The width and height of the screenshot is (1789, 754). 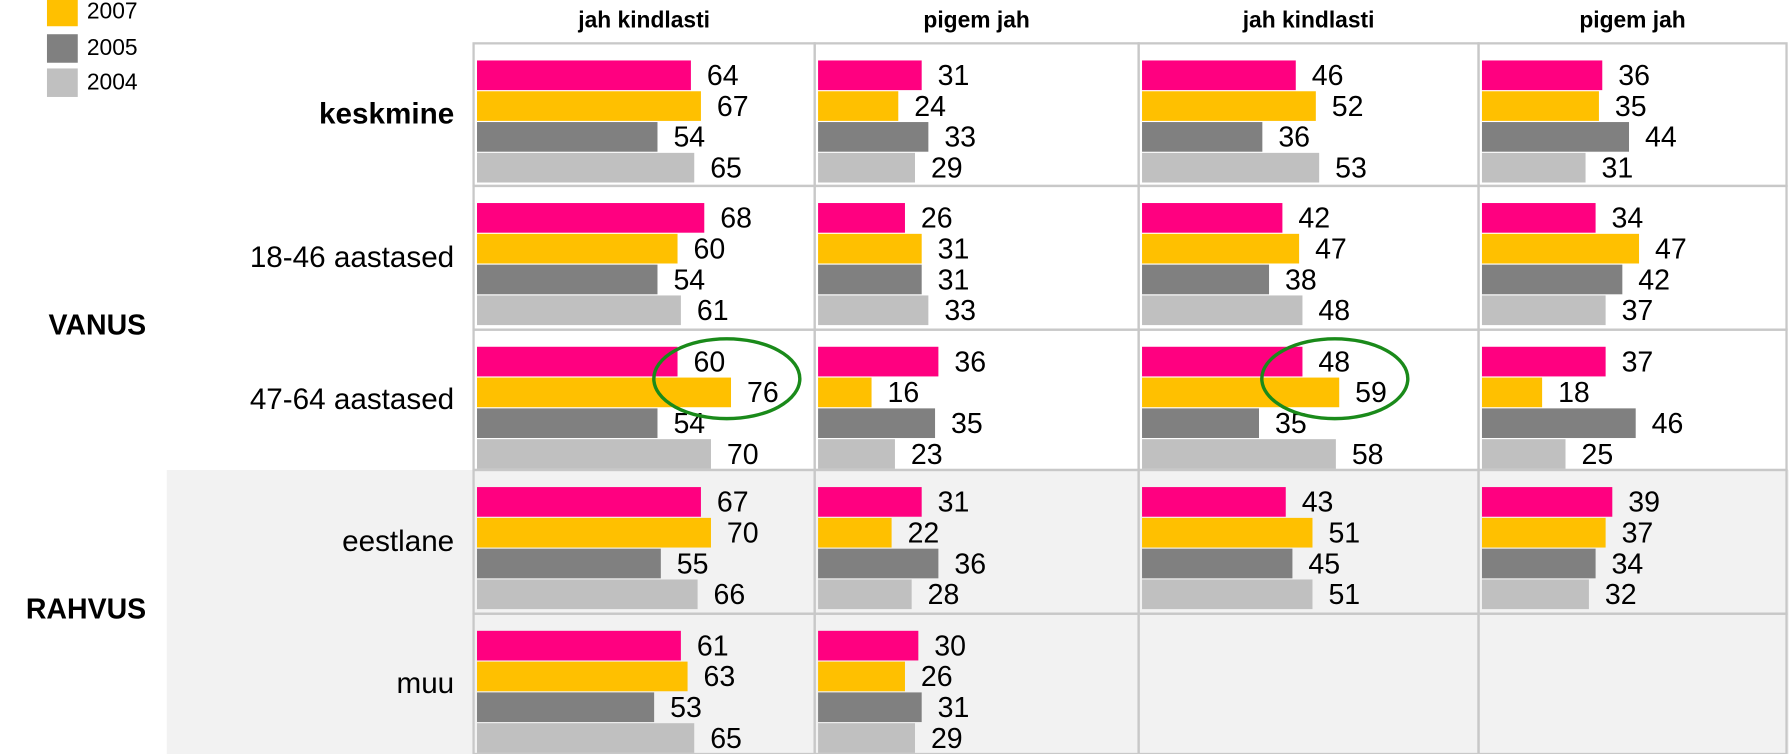 I want to click on value-label: 29, so click(x=947, y=168).